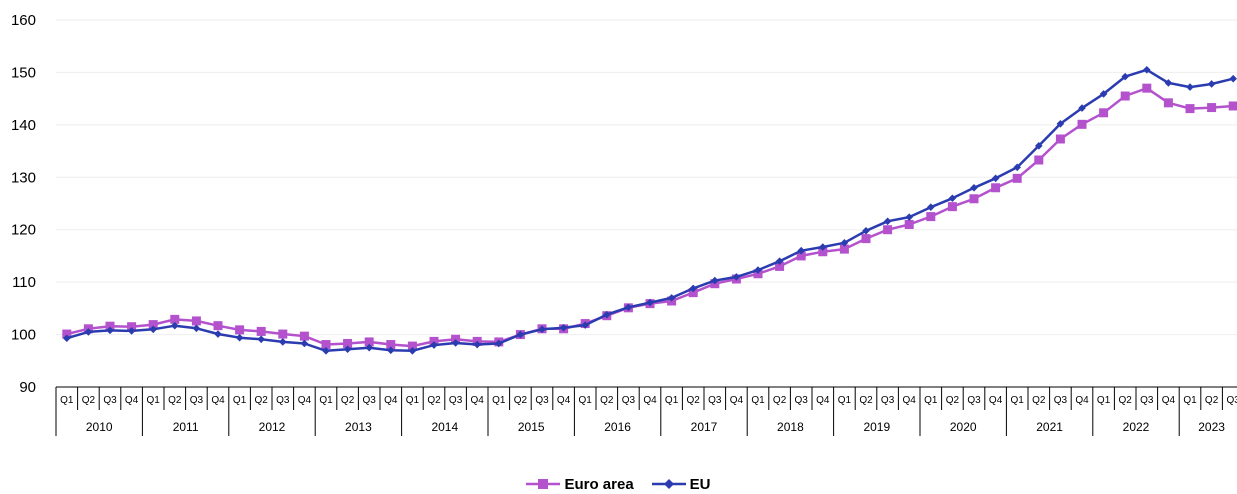 The image size is (1237, 494). What do you see at coordinates (24, 282) in the screenshot?
I see `y-tick-label: 110` at bounding box center [24, 282].